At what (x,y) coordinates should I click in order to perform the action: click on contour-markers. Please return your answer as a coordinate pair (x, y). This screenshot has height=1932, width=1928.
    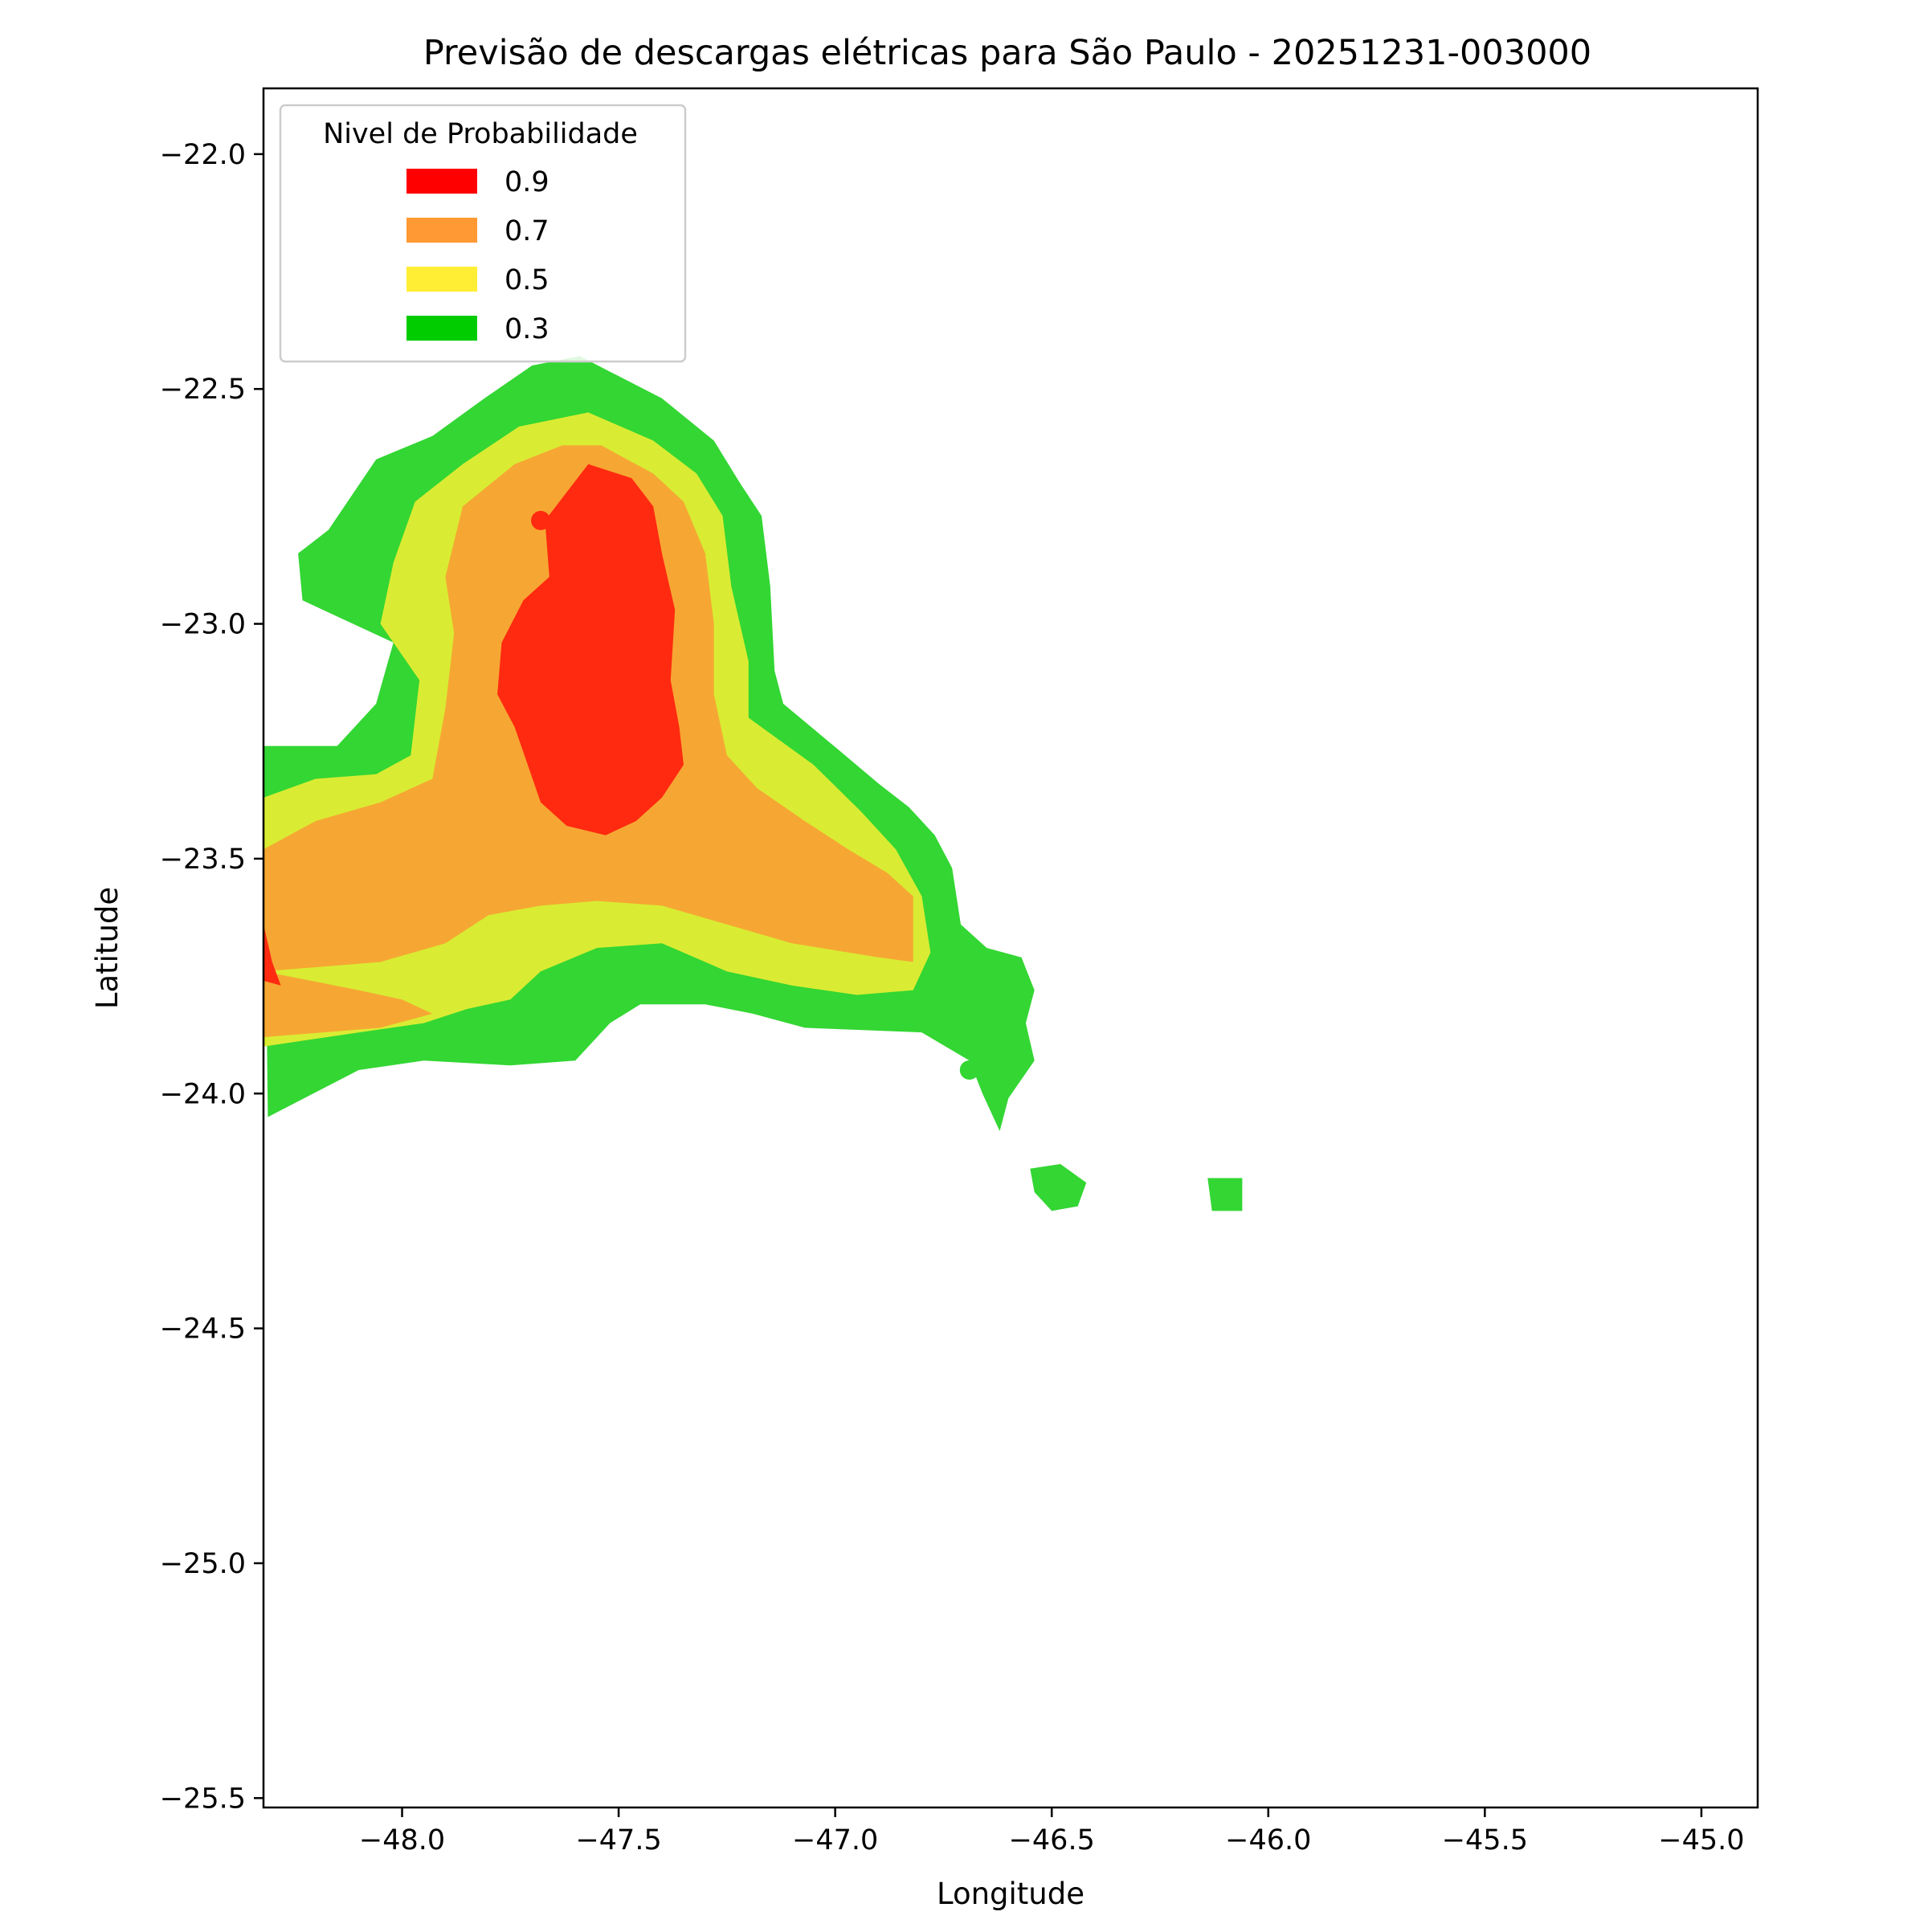
    Looking at the image, I should click on (646, 795).